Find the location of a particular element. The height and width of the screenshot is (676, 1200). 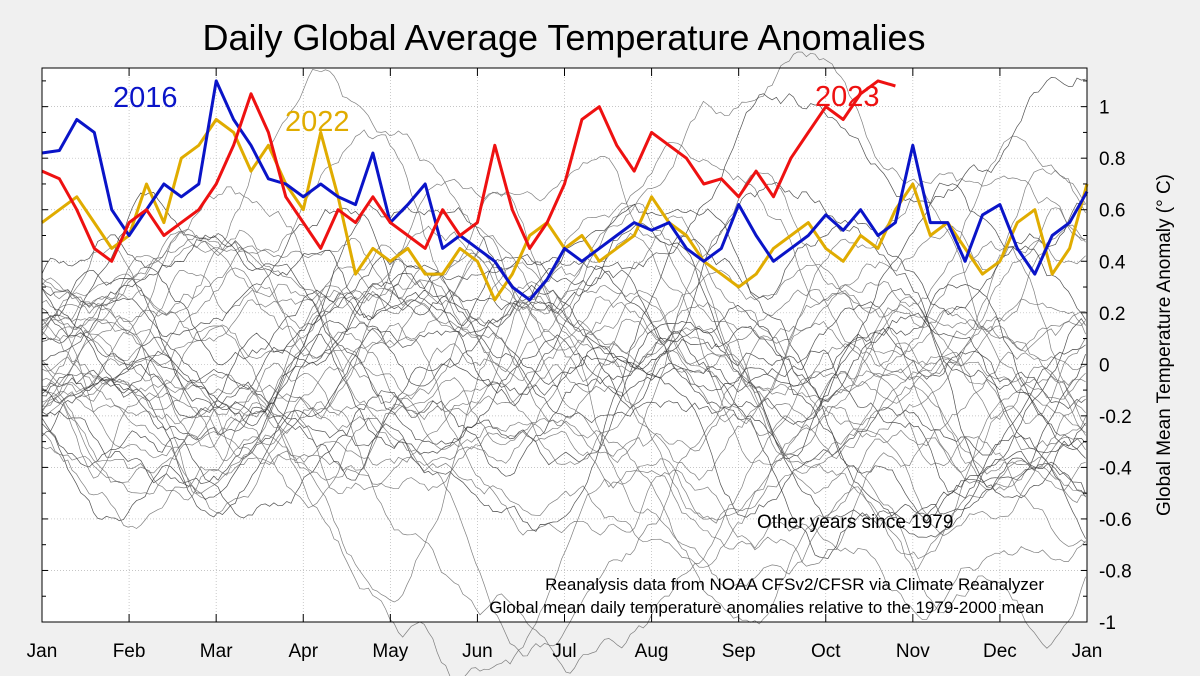

x-tick-labels: Jan Feb Mar Apr May Jun Jul Aug Sep Oct Nov Dec Jan is located at coordinates (565, 651).